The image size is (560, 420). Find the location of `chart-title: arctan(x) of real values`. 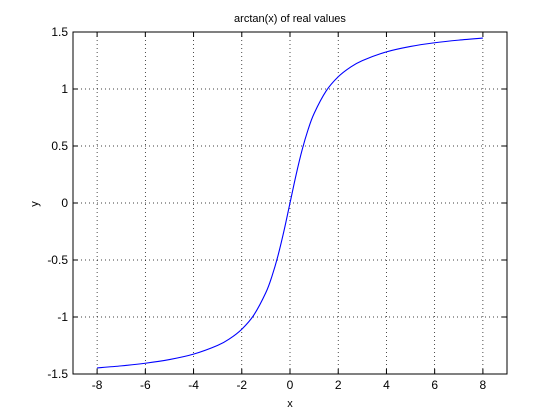

chart-title: arctan(x) of real values is located at coordinates (290, 19).